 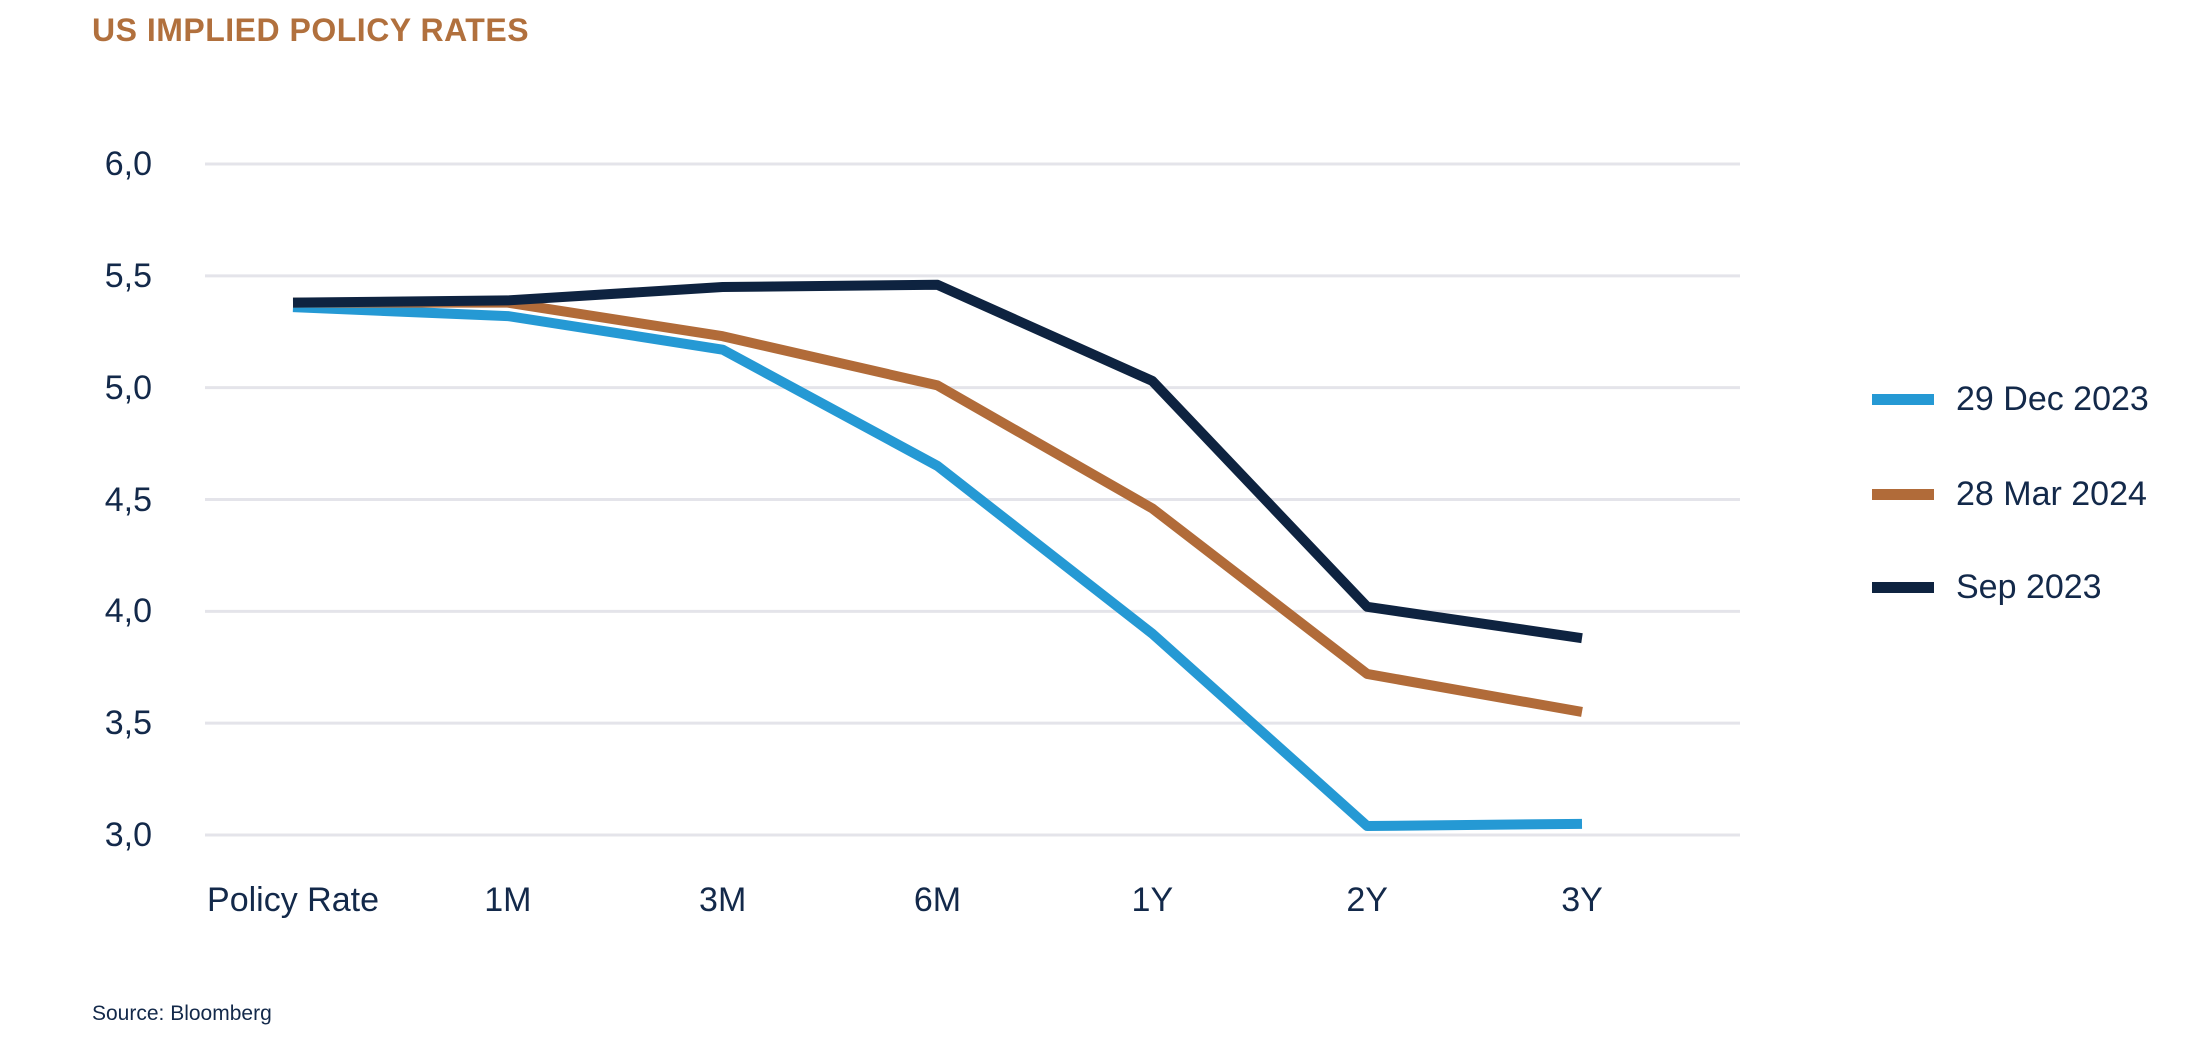 I want to click on legend-label: Sep 2023, so click(x=2029, y=586).